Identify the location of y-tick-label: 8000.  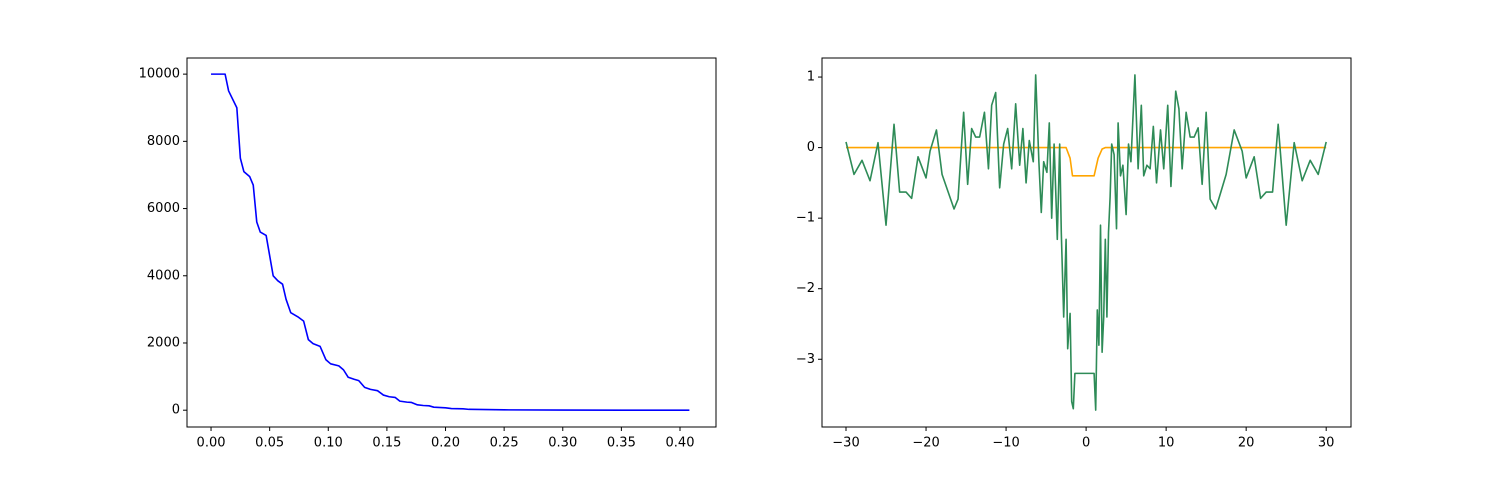
(163, 141).